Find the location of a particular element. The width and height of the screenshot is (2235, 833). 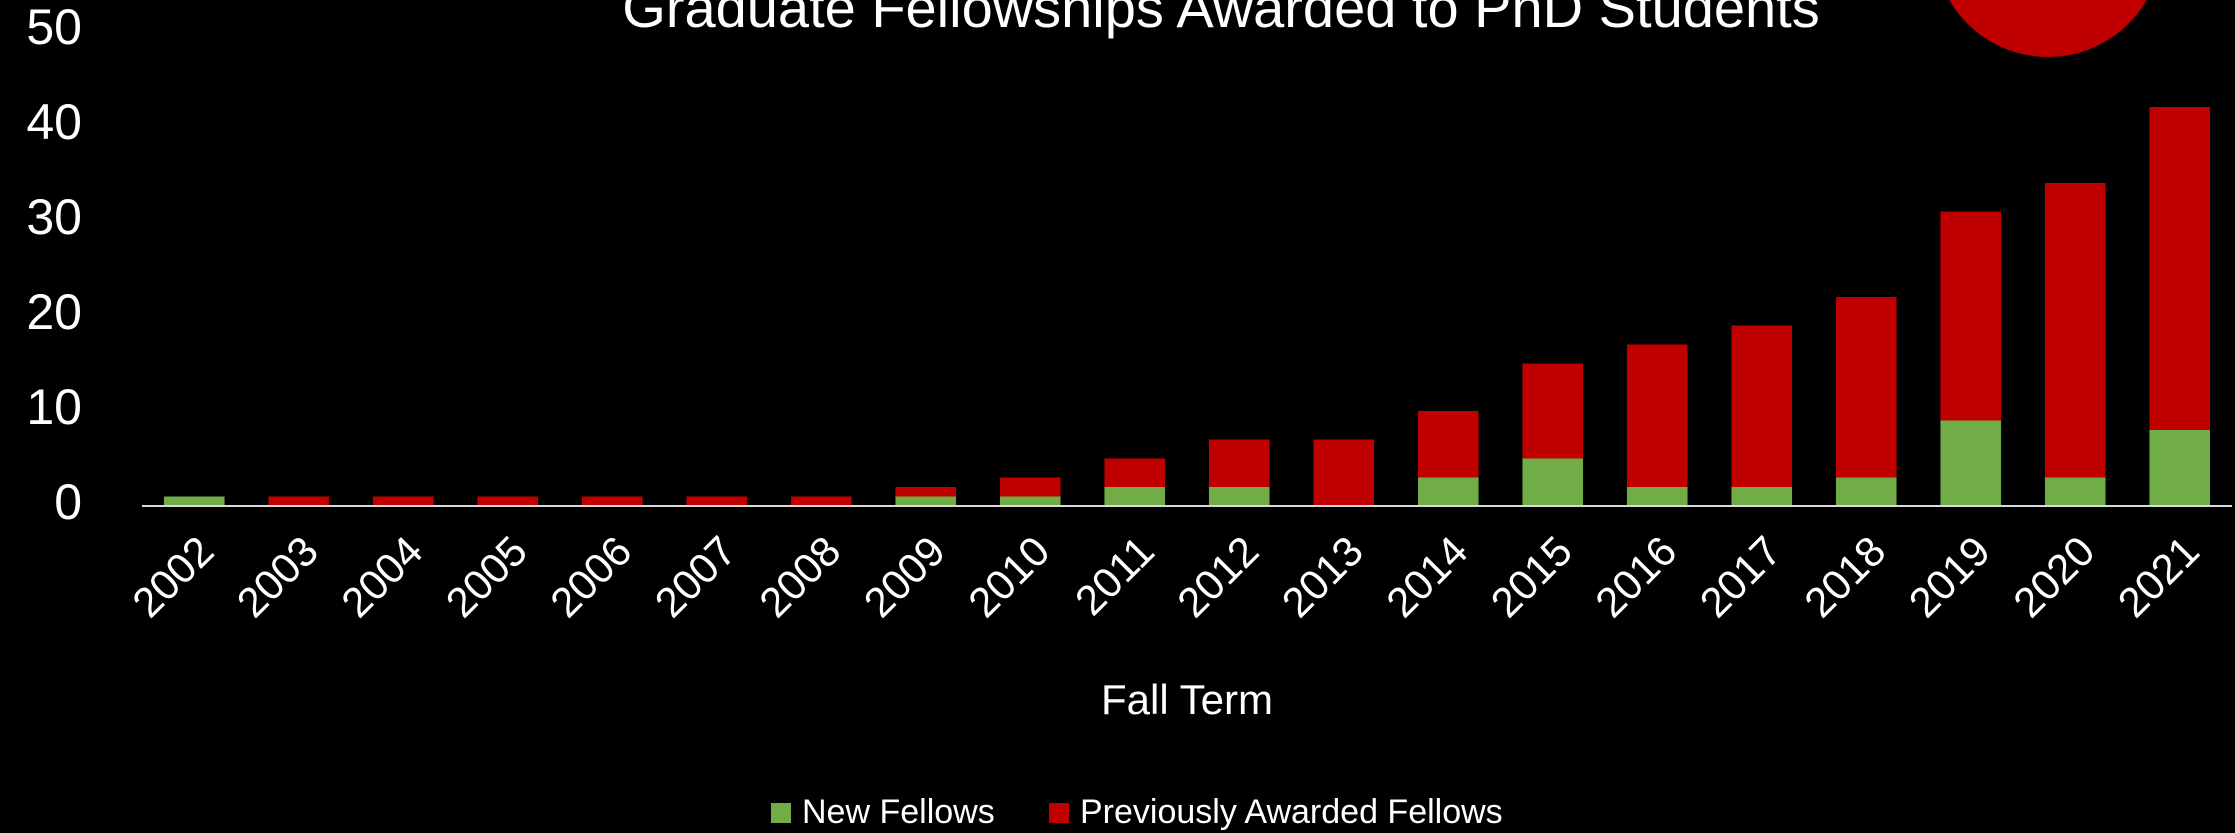

y-tick-label: 30 is located at coordinates (54, 217).